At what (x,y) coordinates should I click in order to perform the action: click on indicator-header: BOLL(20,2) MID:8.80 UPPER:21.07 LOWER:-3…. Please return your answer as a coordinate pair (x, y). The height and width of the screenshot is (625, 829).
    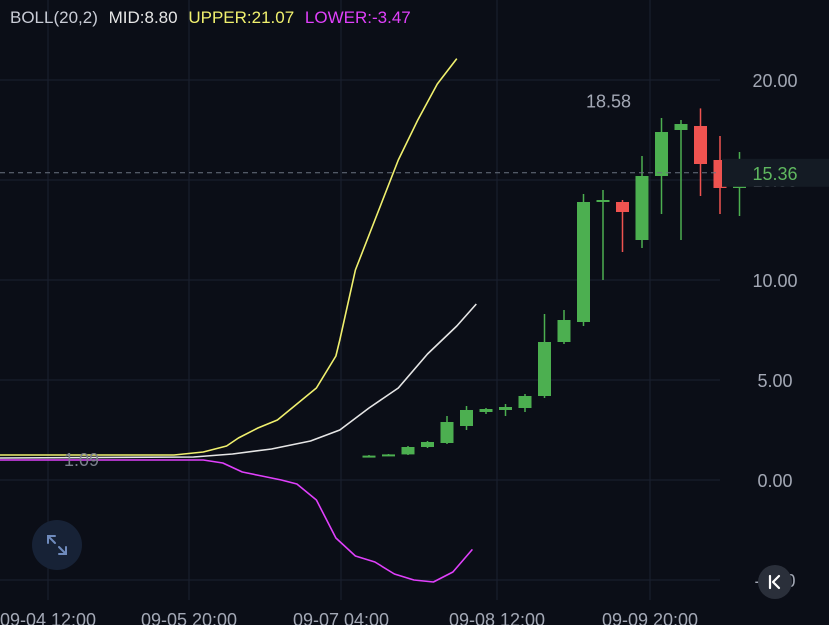
    Looking at the image, I should click on (213, 18).